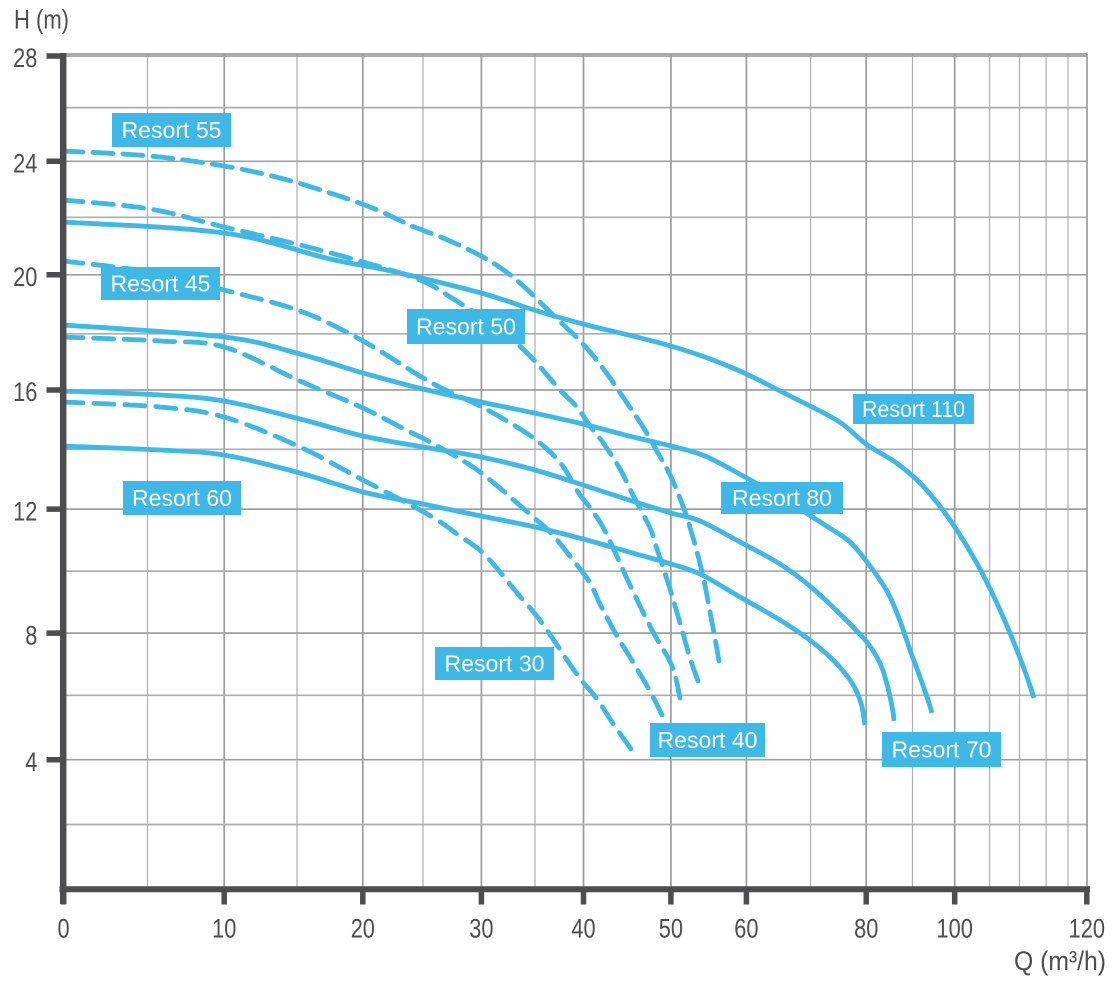 The image size is (1119, 985). Describe the element at coordinates (41, 19) in the screenshot. I see `svg-text: H (m)` at that location.